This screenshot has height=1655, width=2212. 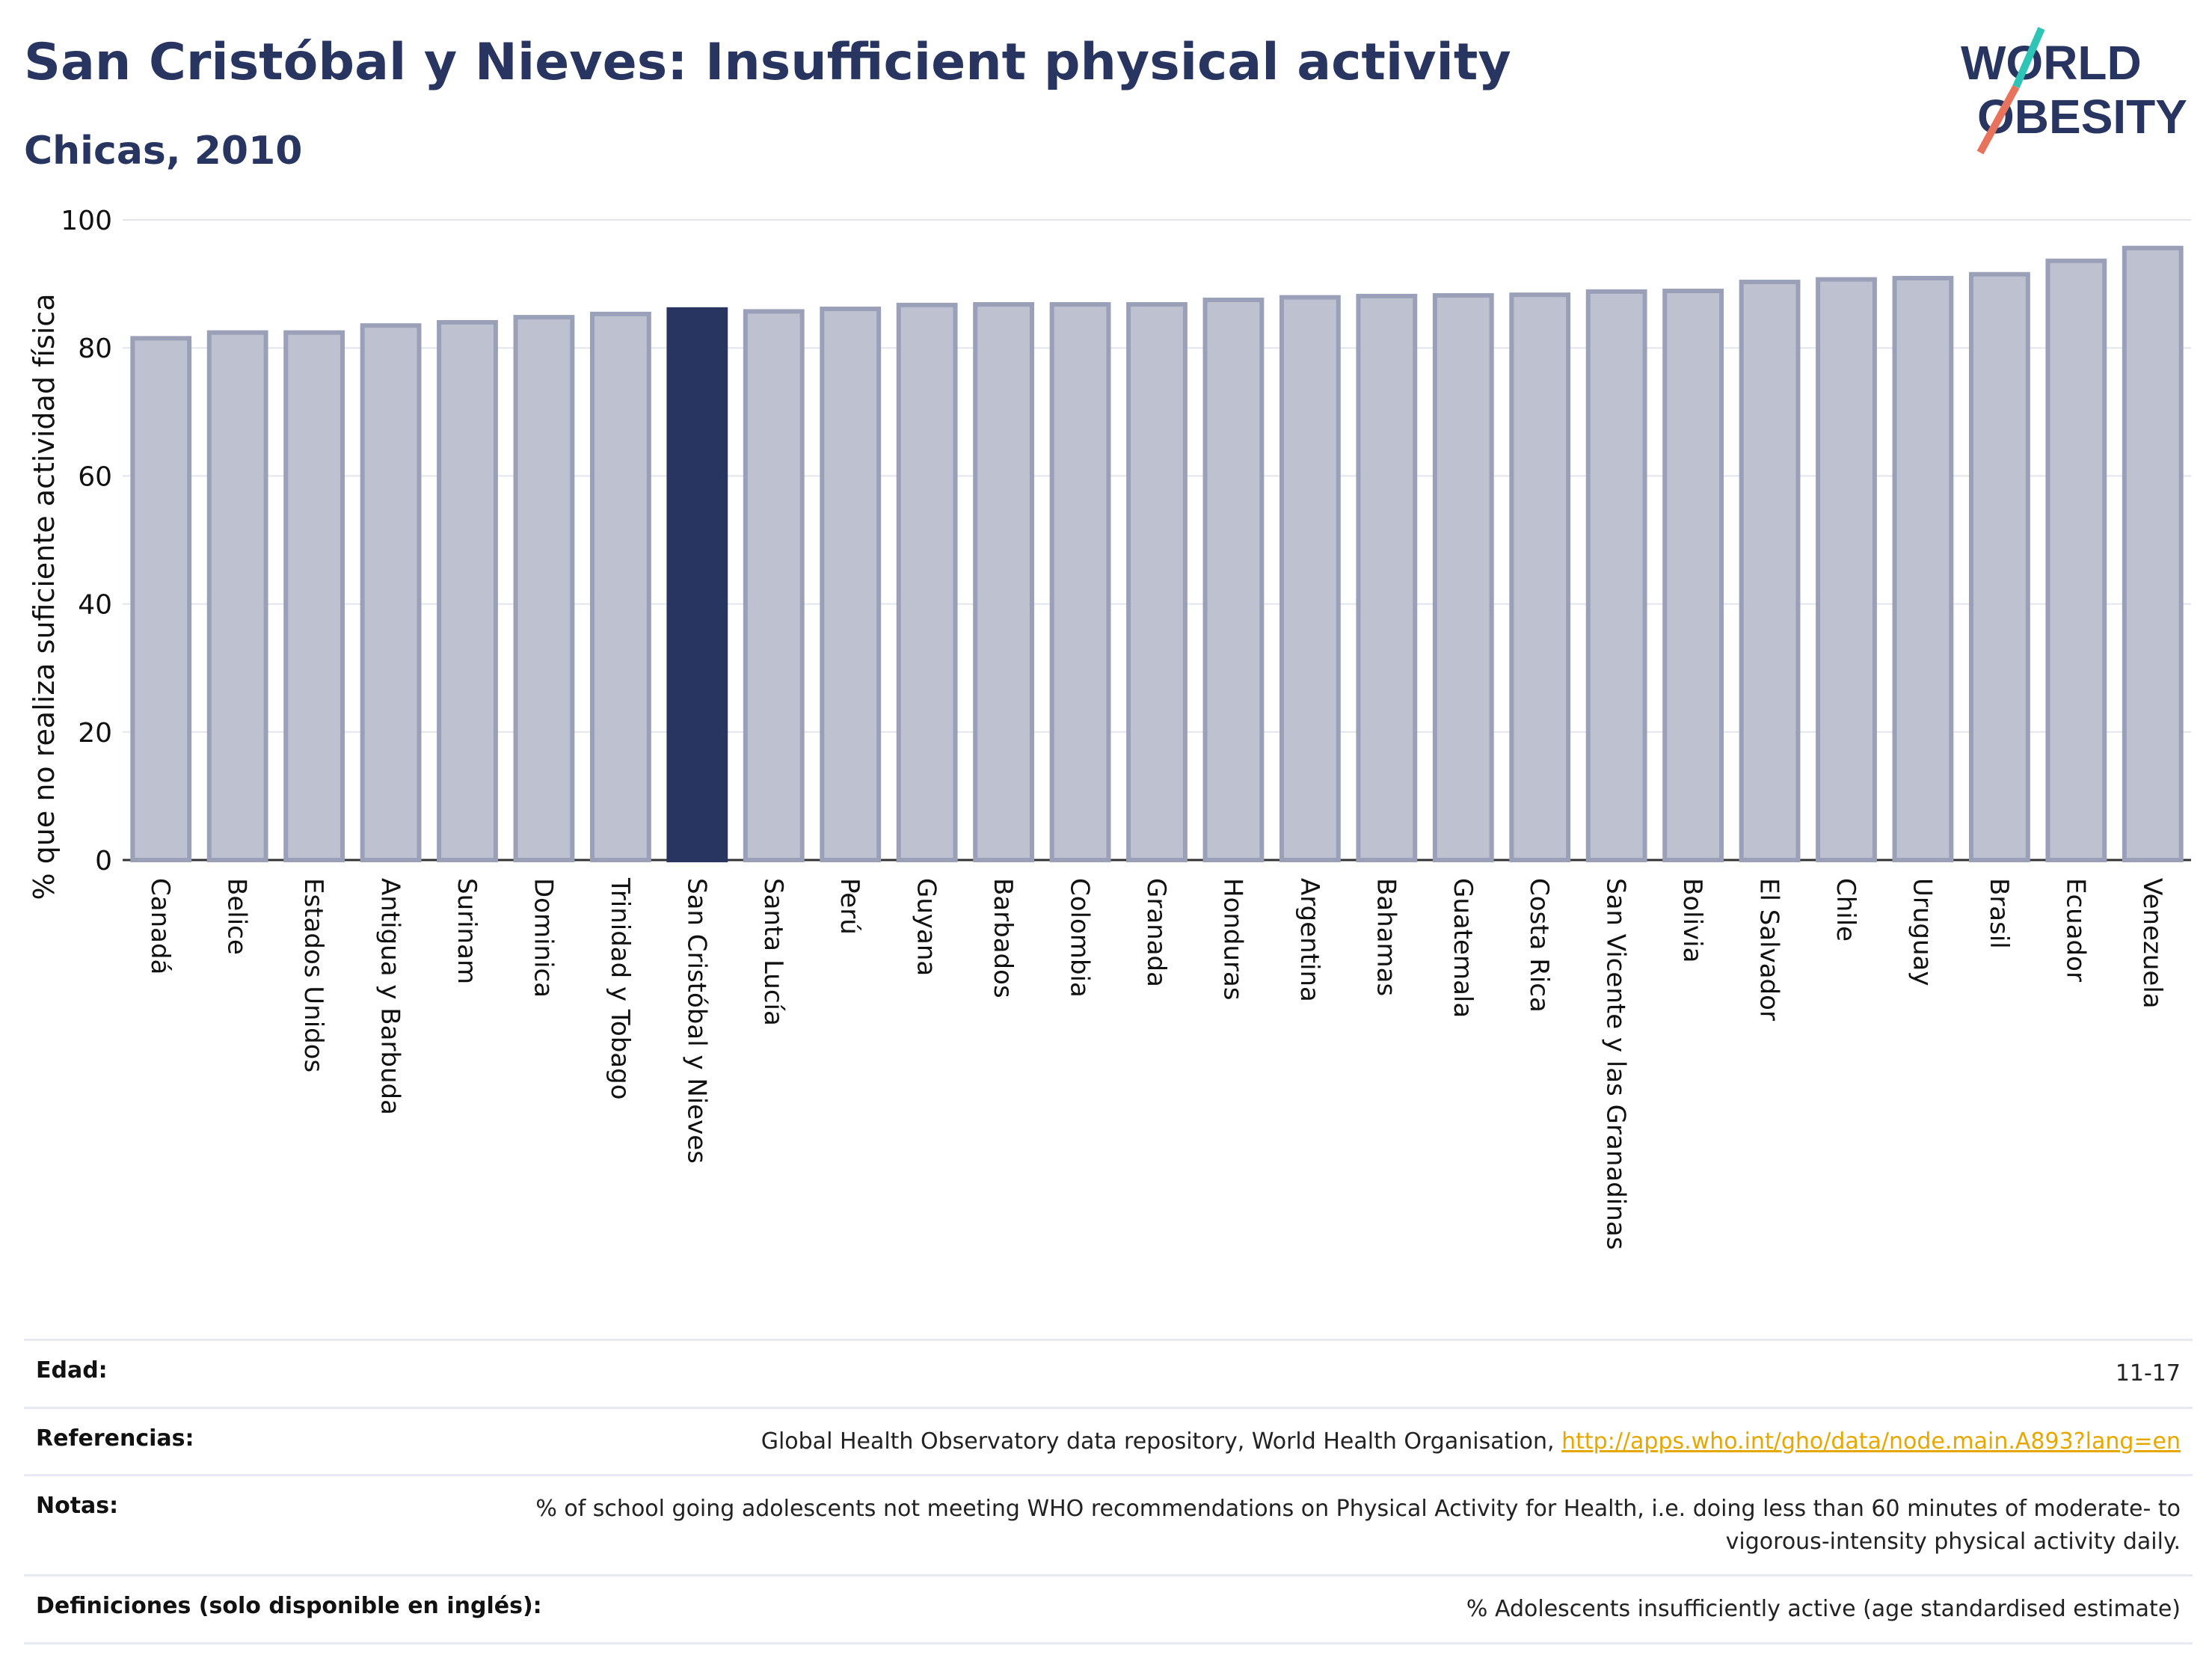 What do you see at coordinates (1463, 948) in the screenshot?
I see `x-tick-label: Guatemala` at bounding box center [1463, 948].